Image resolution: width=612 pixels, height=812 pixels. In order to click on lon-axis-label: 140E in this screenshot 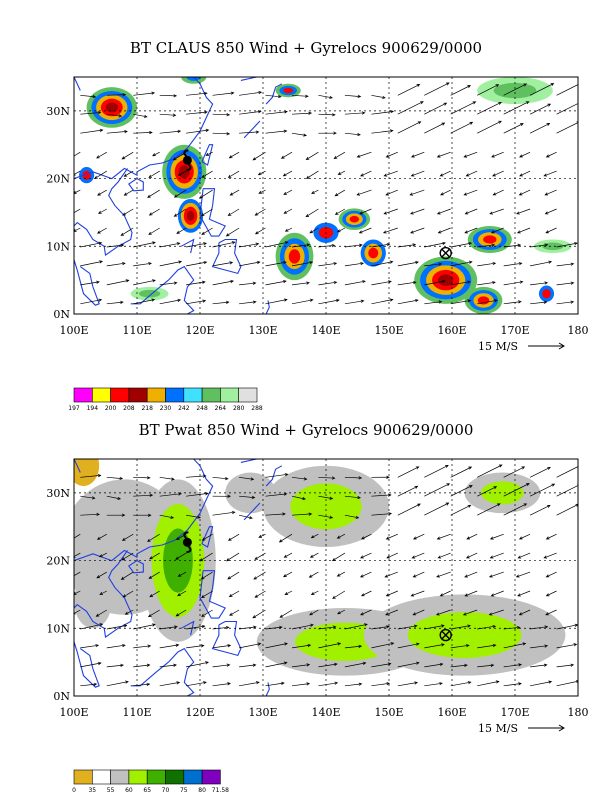, I will do `click(325, 712)`.